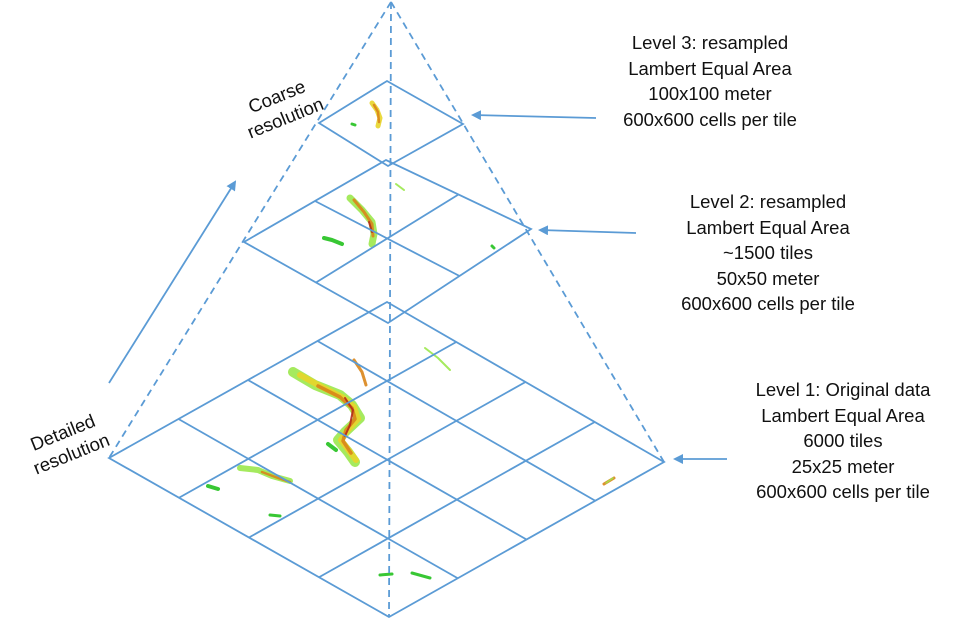 The height and width of the screenshot is (623, 956). I want to click on level-1-strip, so click(437, 359).